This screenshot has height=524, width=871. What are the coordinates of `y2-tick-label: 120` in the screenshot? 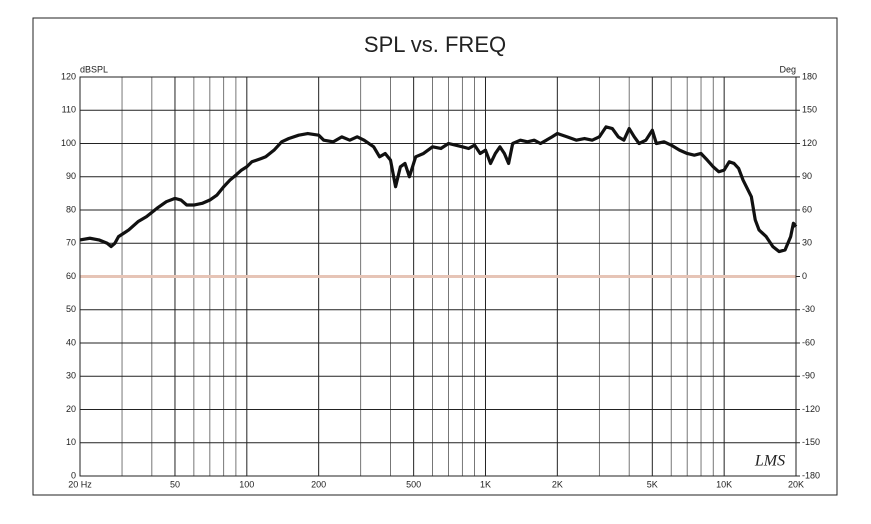 It's located at (809, 143).